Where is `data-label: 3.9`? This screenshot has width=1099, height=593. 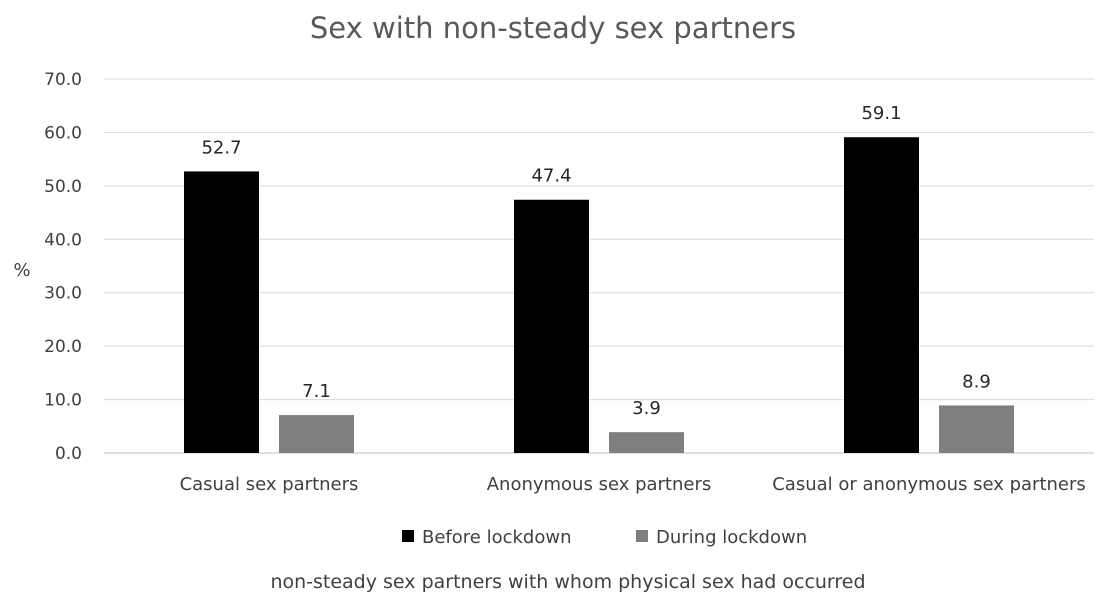
data-label: 3.9 is located at coordinates (646, 408).